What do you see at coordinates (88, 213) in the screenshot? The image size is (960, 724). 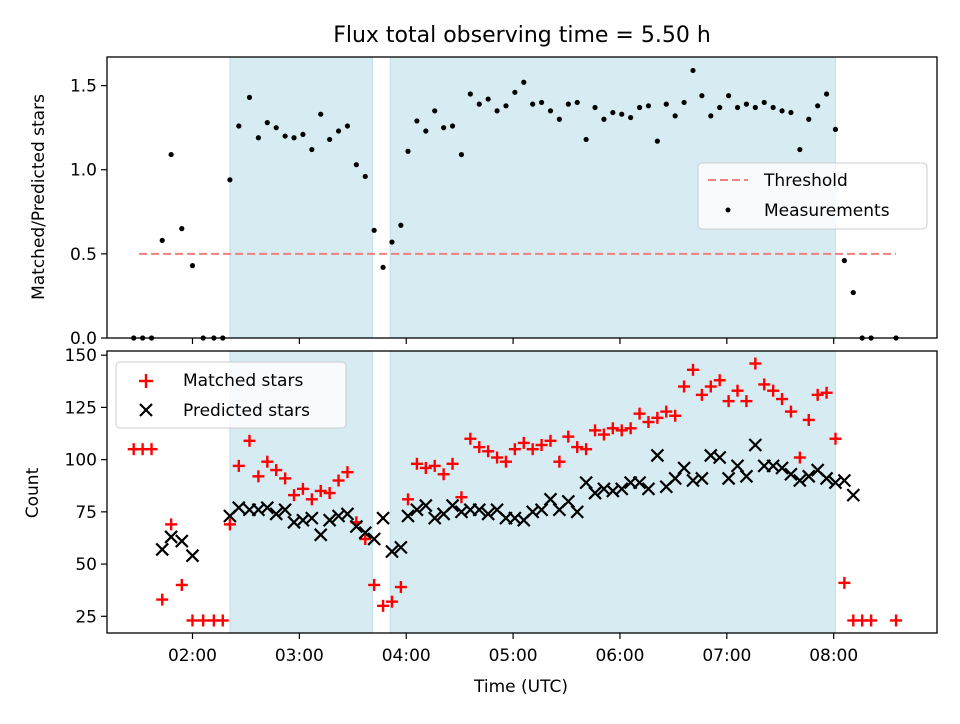 I see `top-y-ticks: 0.0 0.5 1.0 1.5` at bounding box center [88, 213].